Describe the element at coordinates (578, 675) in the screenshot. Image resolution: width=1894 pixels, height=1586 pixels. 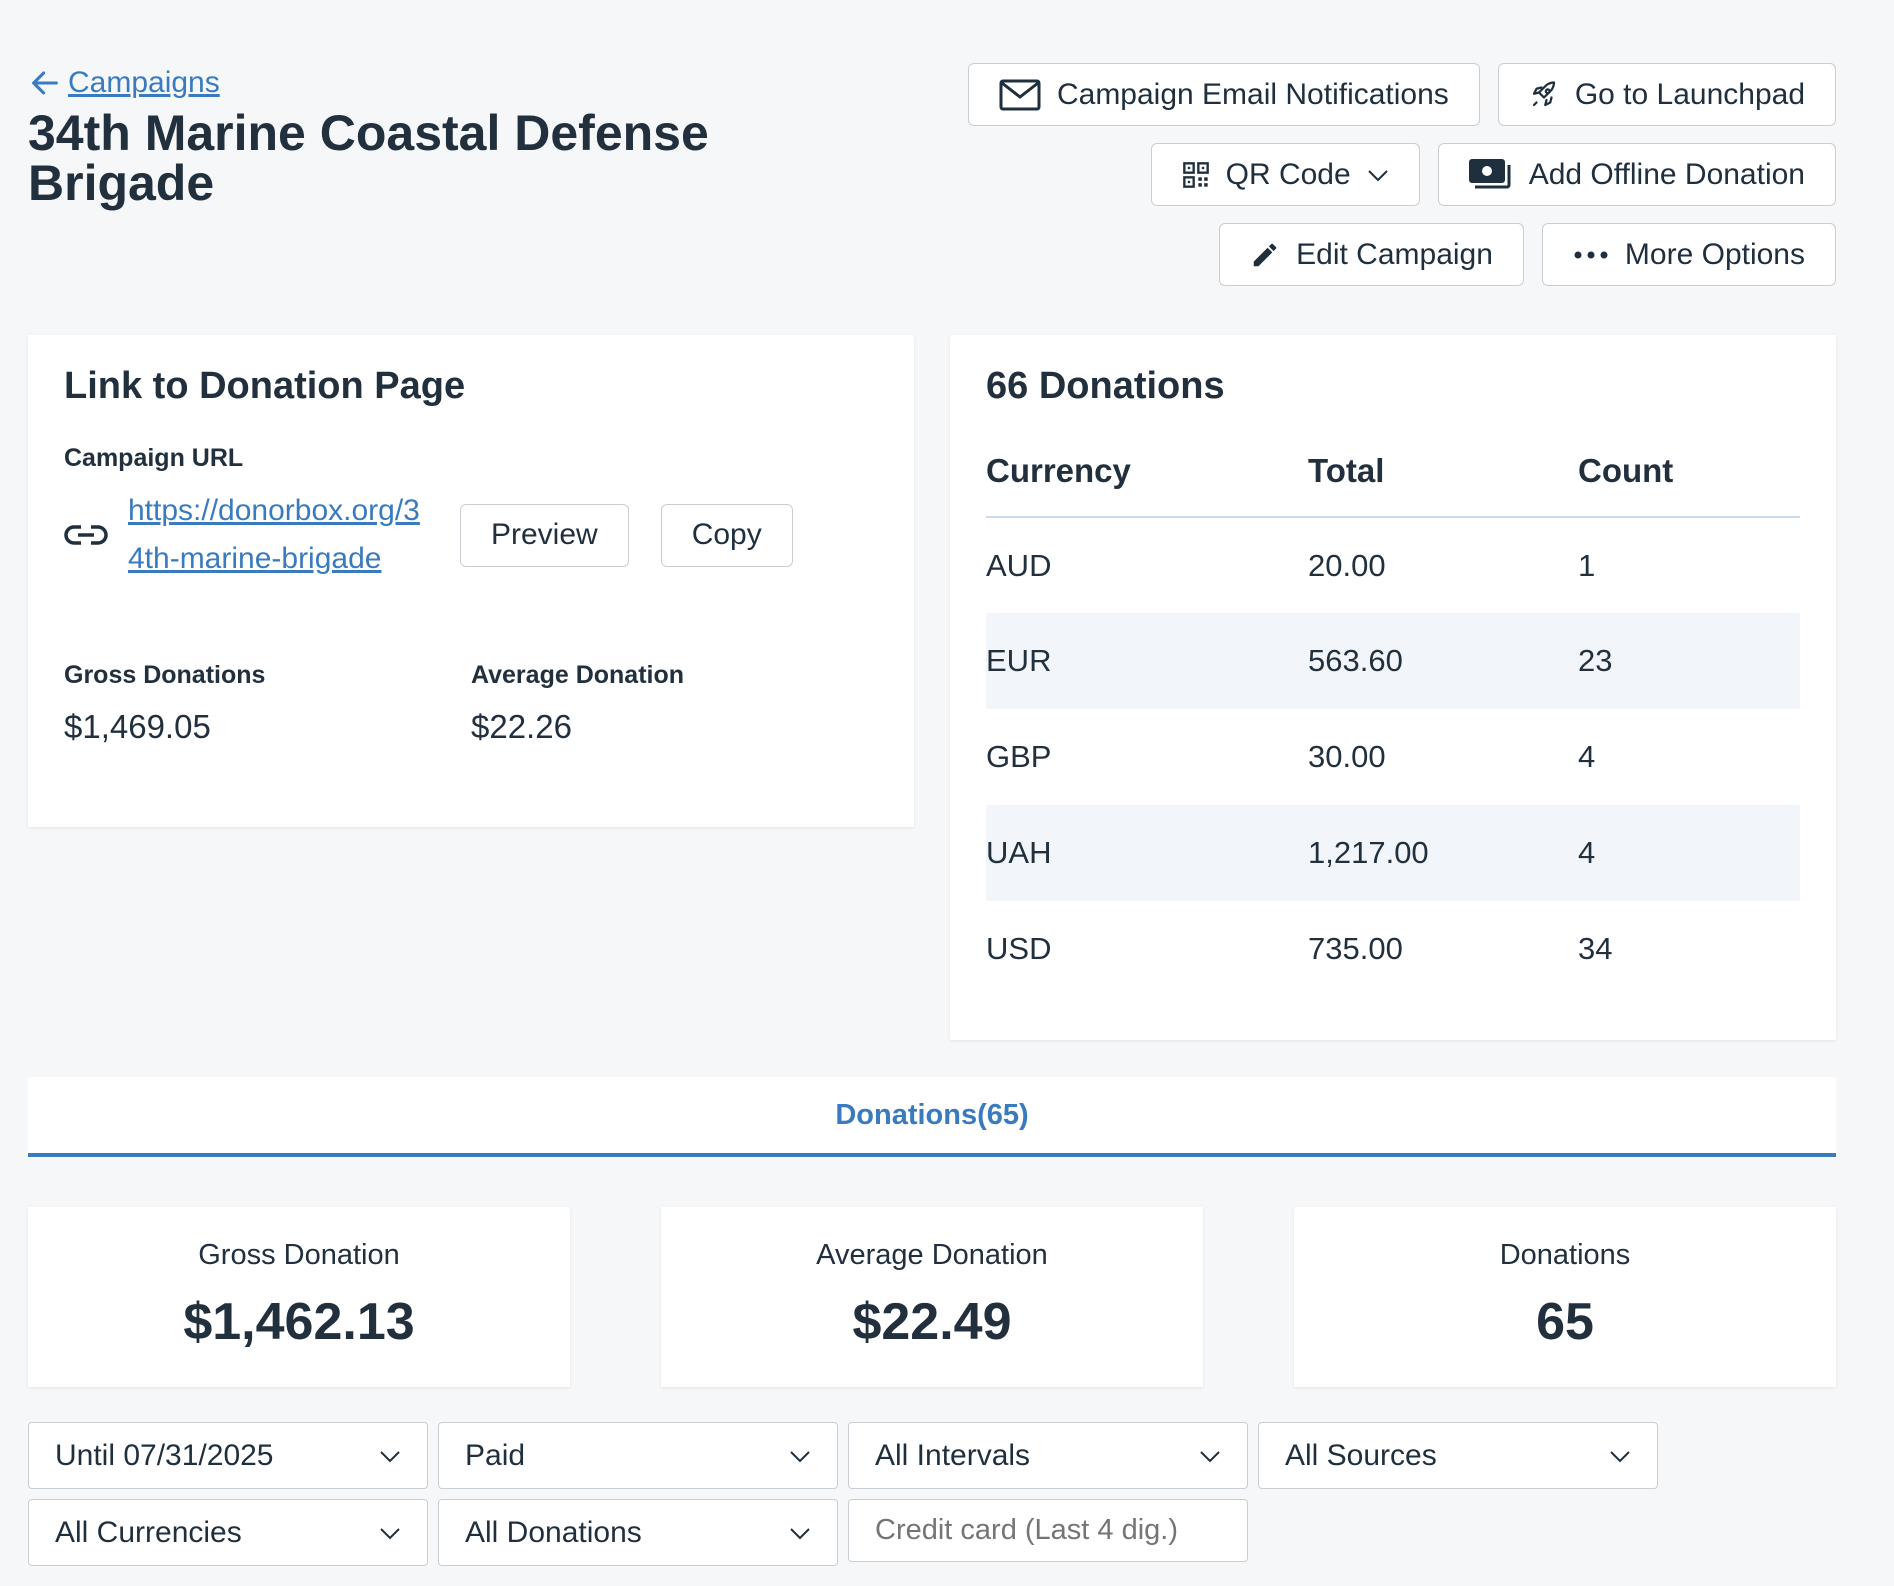
I see `average-donation-label: Average Donation` at that location.